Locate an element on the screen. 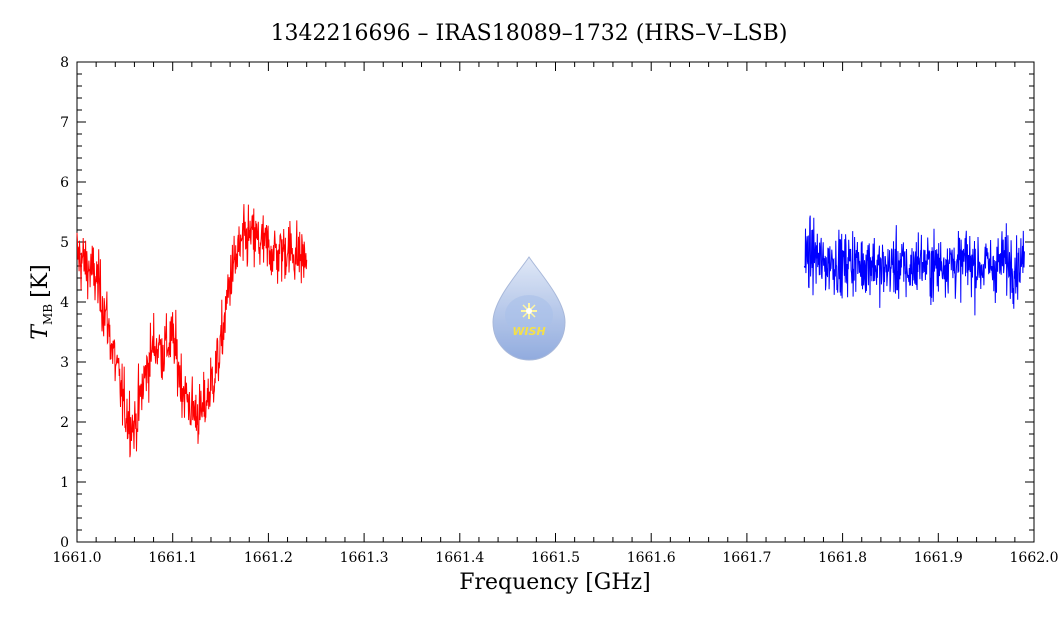 The height and width of the screenshot is (618, 1059). y-tick-label: 2 is located at coordinates (64, 423).